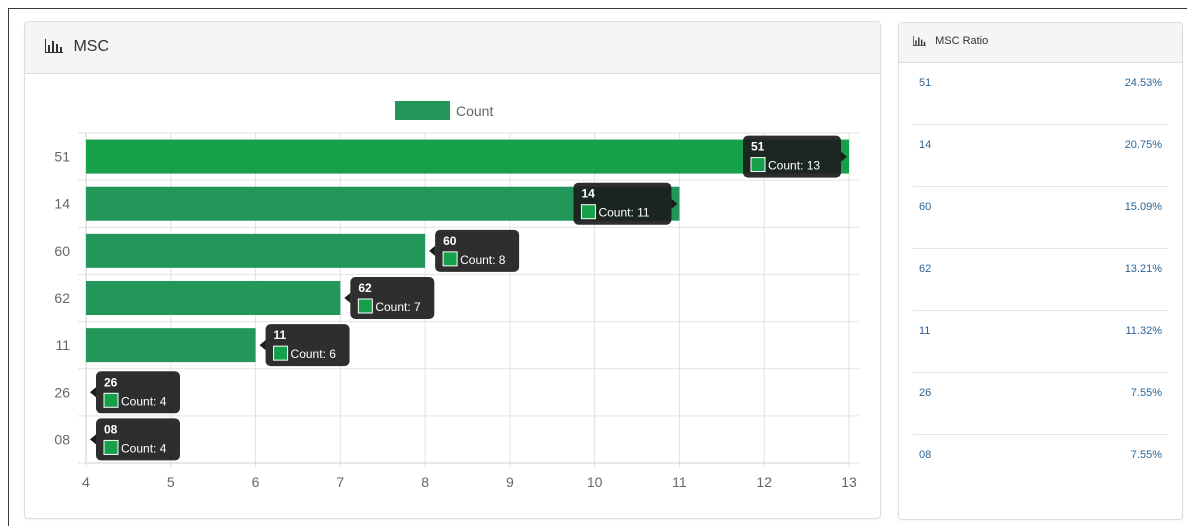  What do you see at coordinates (925, 83) in the screenshot?
I see `ratio-item-label: 51` at bounding box center [925, 83].